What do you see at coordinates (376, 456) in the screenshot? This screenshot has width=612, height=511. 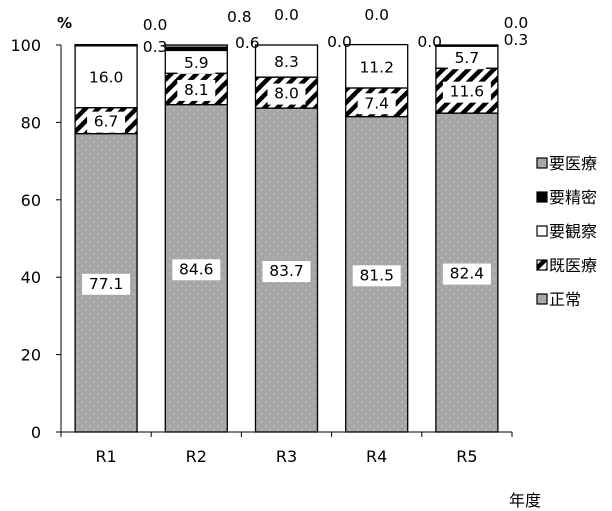 I see `x-tick-label: R4` at bounding box center [376, 456].